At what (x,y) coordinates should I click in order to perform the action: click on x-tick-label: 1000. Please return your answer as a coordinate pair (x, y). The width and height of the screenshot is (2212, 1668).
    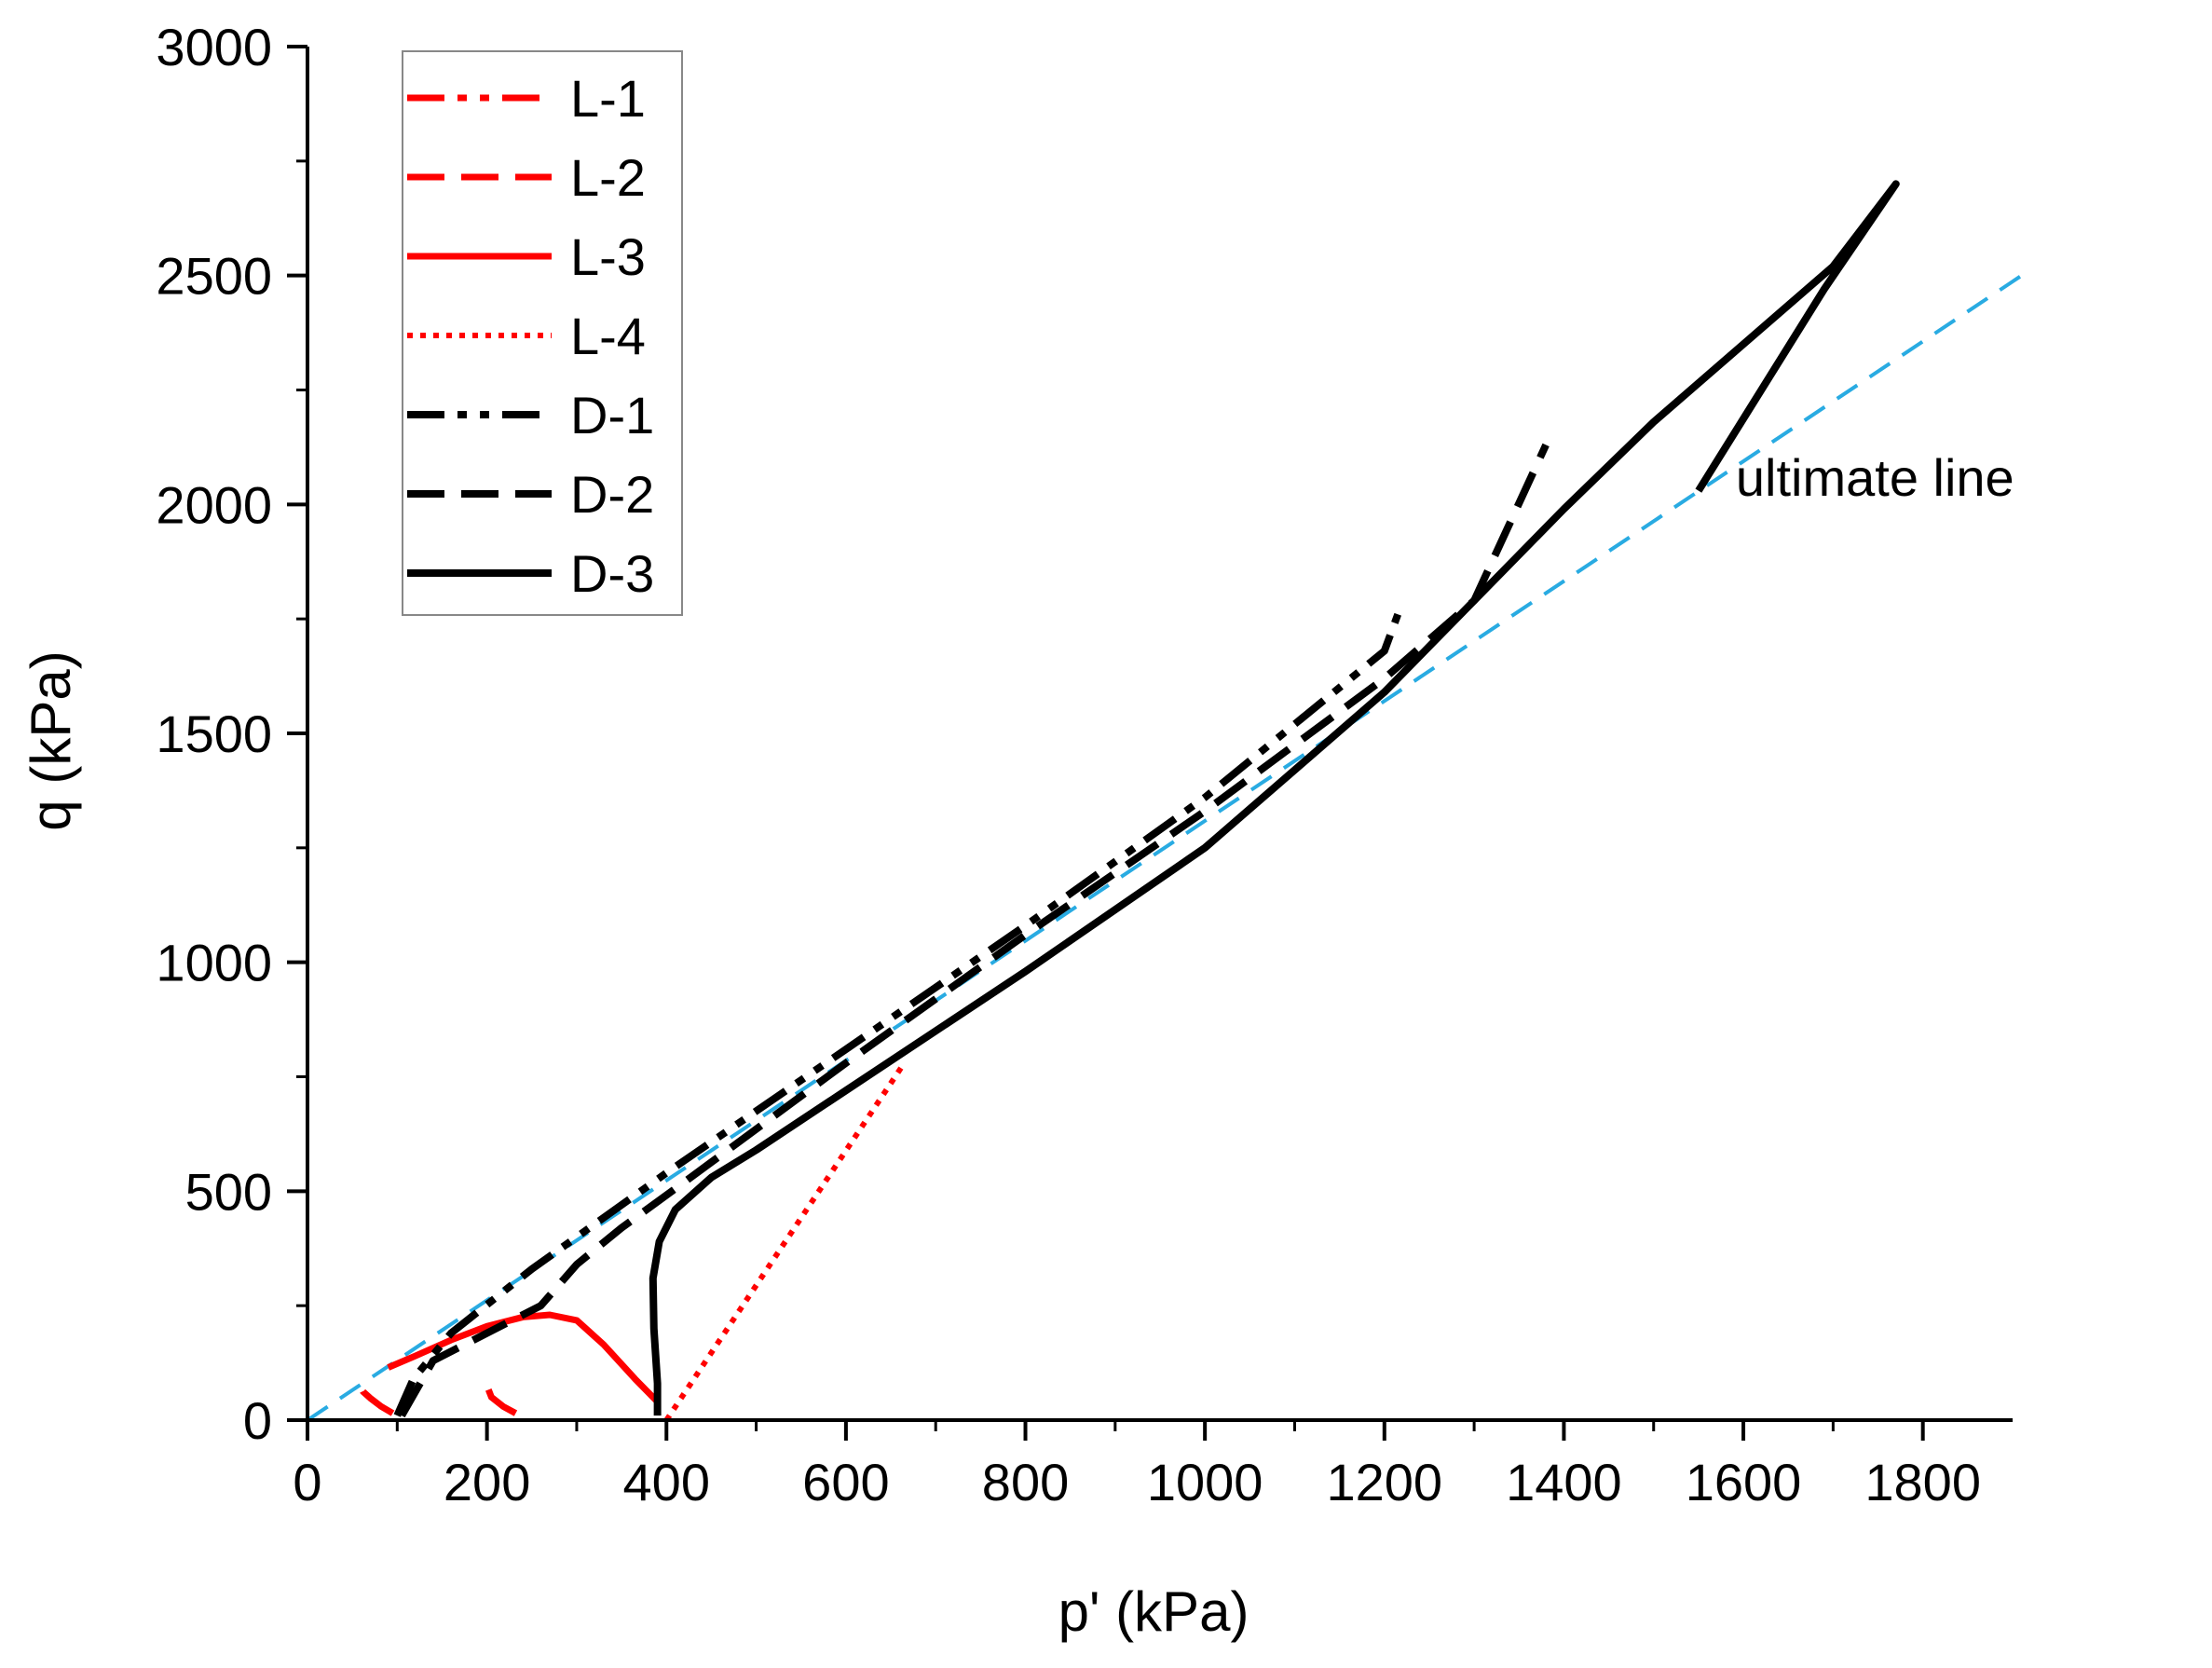
    Looking at the image, I should click on (1205, 1482).